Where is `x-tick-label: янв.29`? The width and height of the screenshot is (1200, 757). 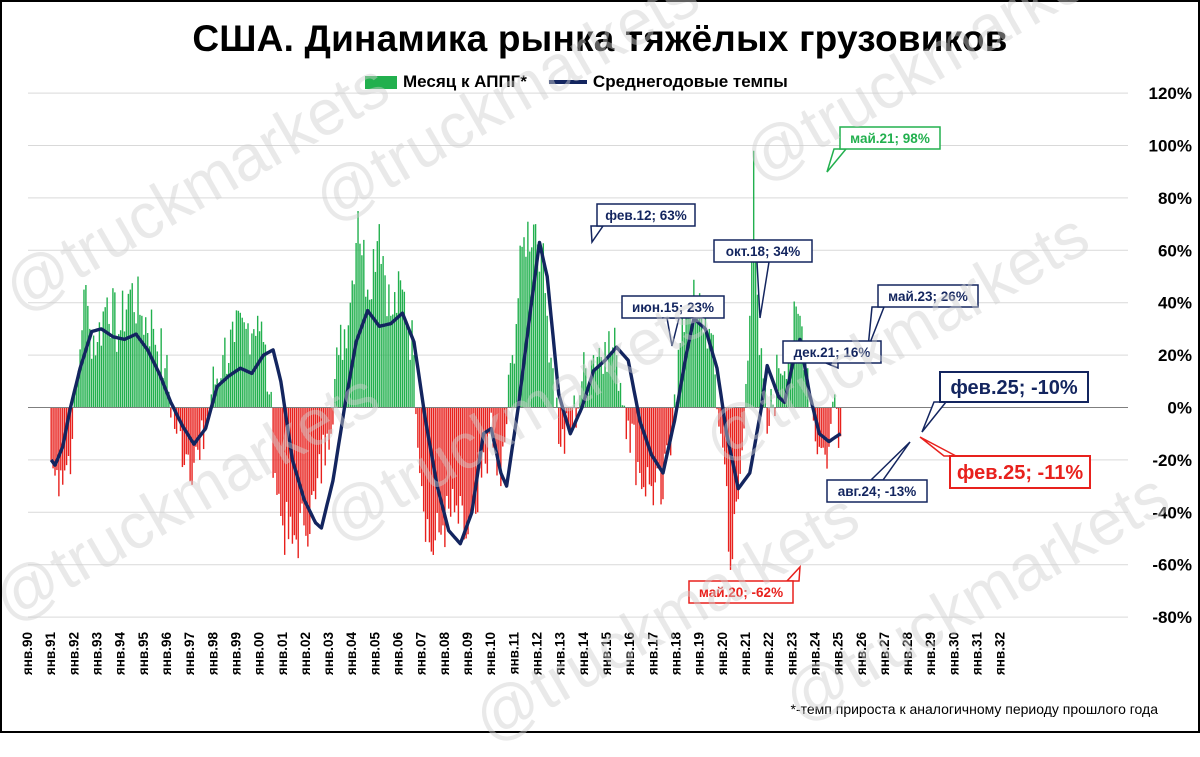
x-tick-label: янв.29 is located at coordinates (930, 653).